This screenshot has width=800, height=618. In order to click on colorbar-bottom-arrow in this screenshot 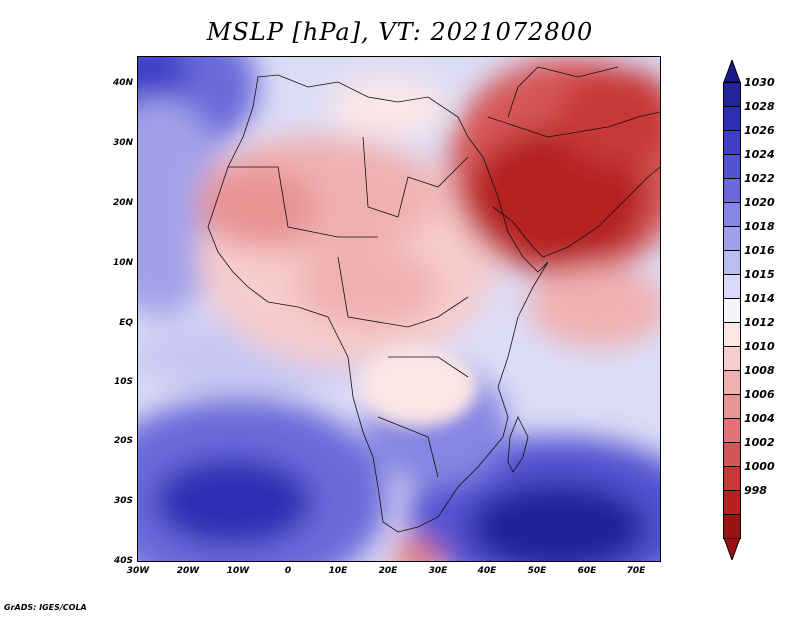, I will do `click(732, 549)`.